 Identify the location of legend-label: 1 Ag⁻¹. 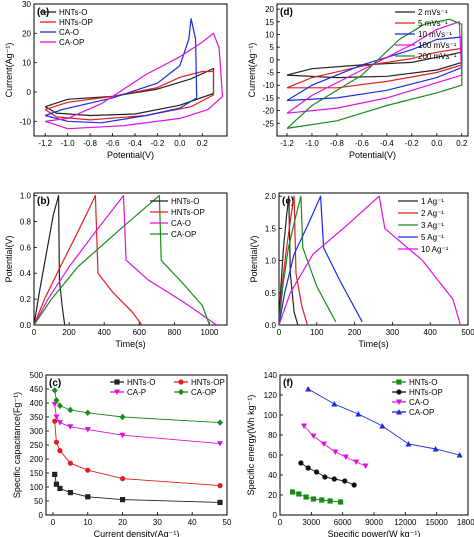
(432, 201).